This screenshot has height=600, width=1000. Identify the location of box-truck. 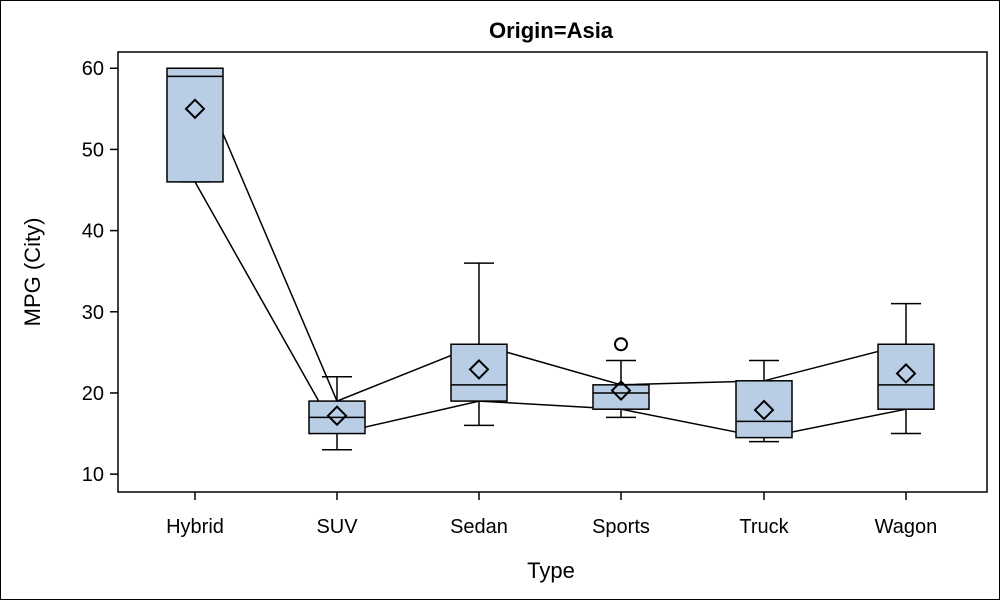
(764, 401).